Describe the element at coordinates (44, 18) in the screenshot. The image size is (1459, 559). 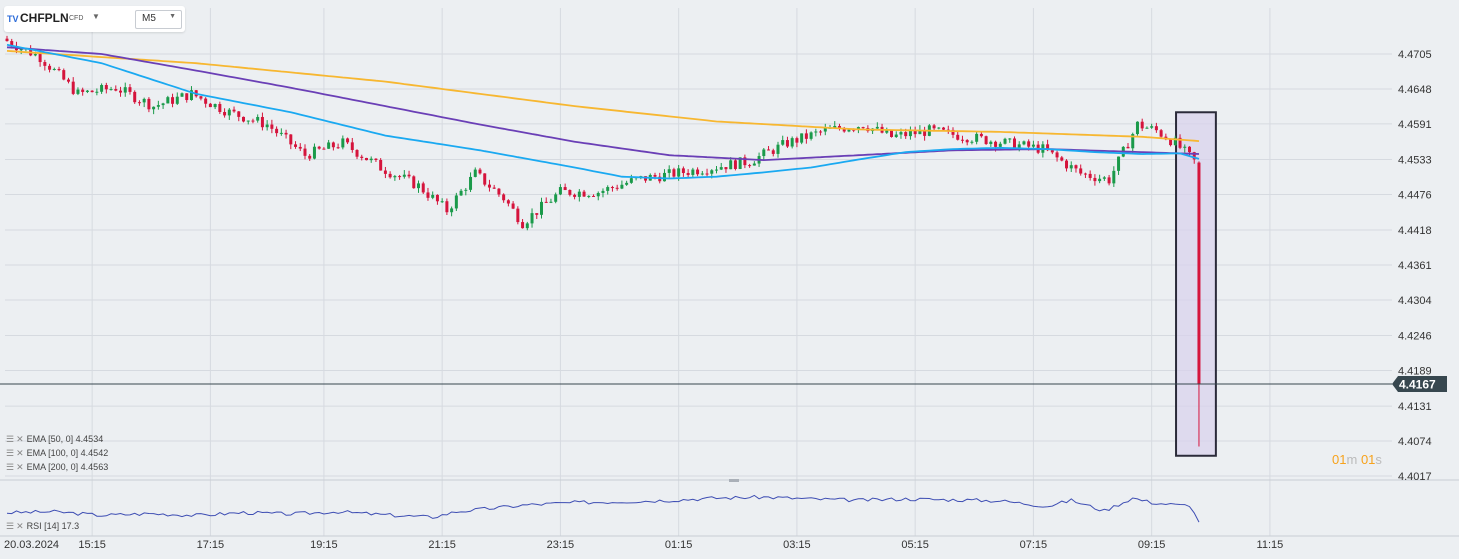
I see `symbol-name: CHFPLN` at that location.